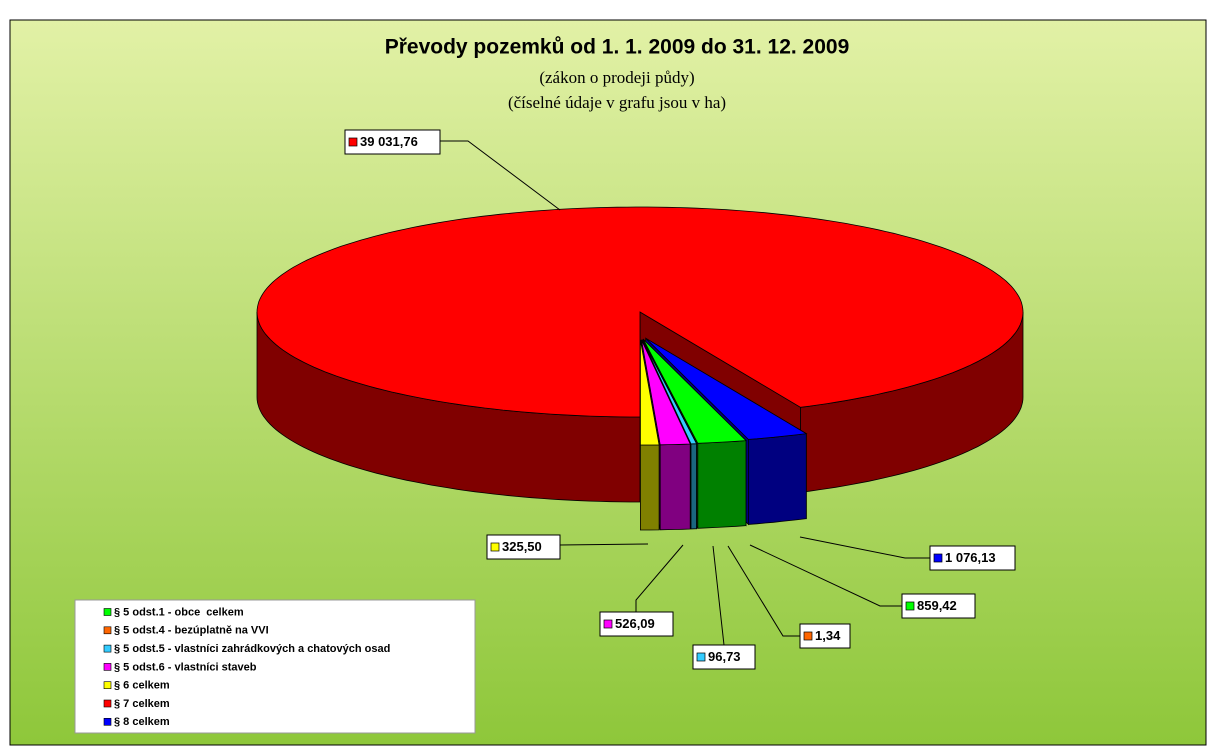  Describe the element at coordinates (635, 623) in the screenshot. I see `data-label: 526,09` at that location.